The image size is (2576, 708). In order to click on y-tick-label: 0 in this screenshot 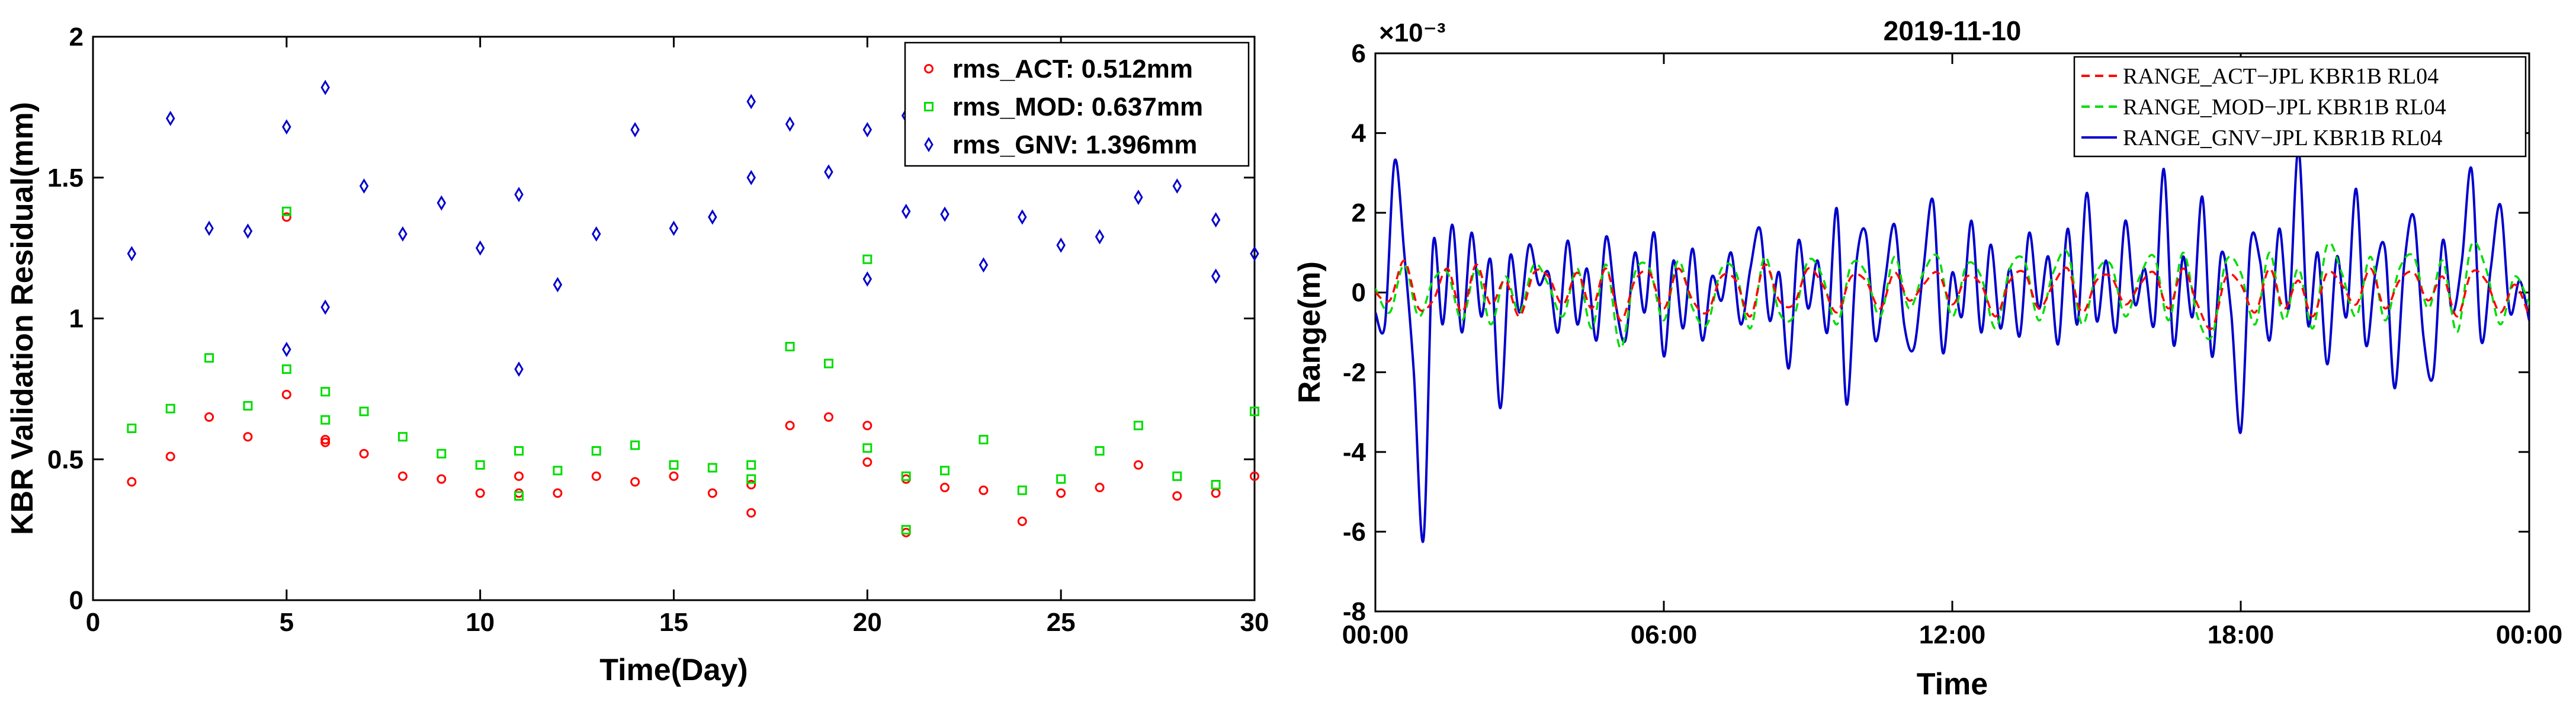, I will do `click(76, 600)`.